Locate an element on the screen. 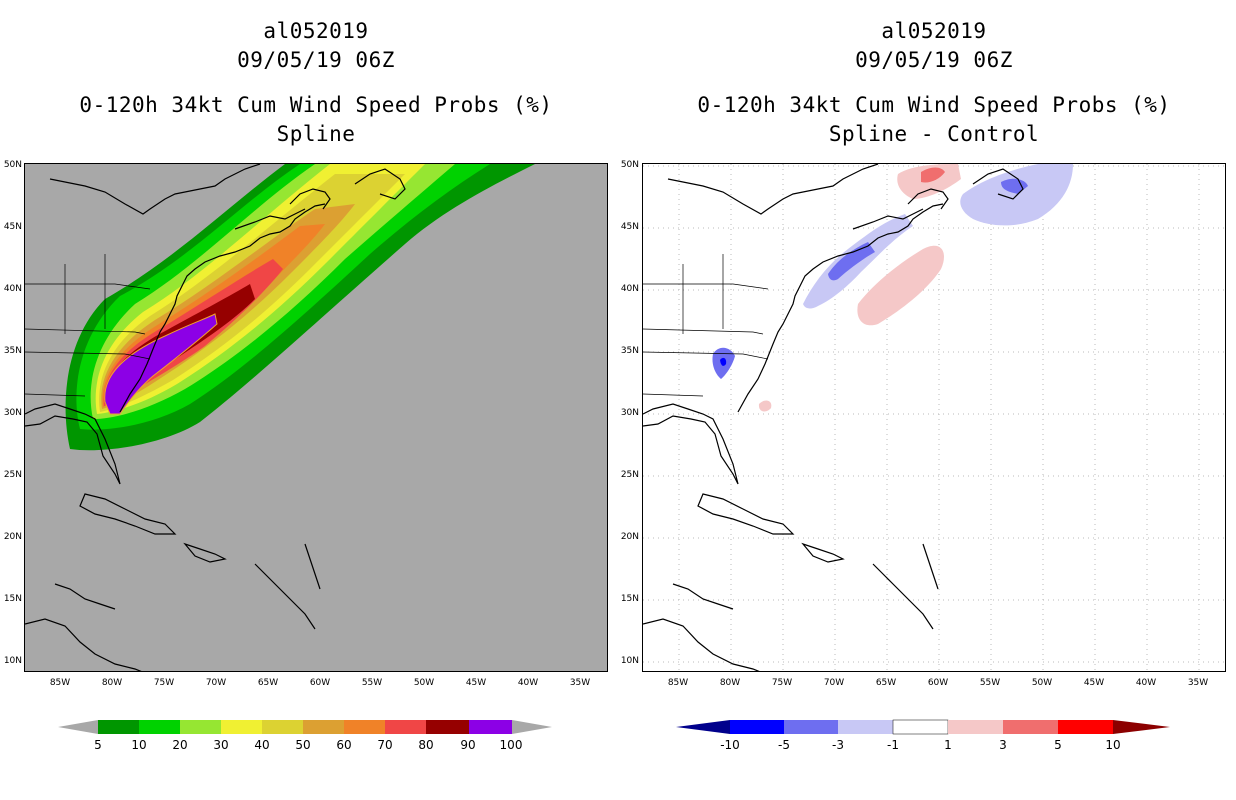 The image size is (1236, 800). colorbar-label: -5 is located at coordinates (784, 745).